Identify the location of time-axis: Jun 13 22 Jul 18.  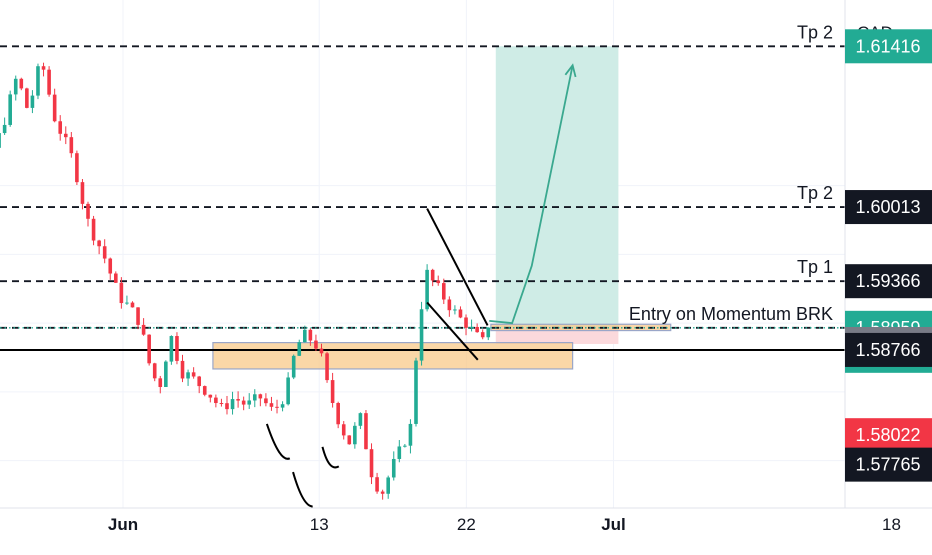
(466, 520).